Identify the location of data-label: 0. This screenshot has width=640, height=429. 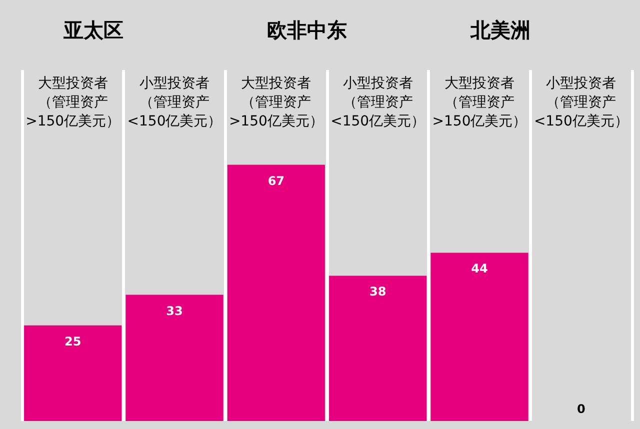
(581, 409).